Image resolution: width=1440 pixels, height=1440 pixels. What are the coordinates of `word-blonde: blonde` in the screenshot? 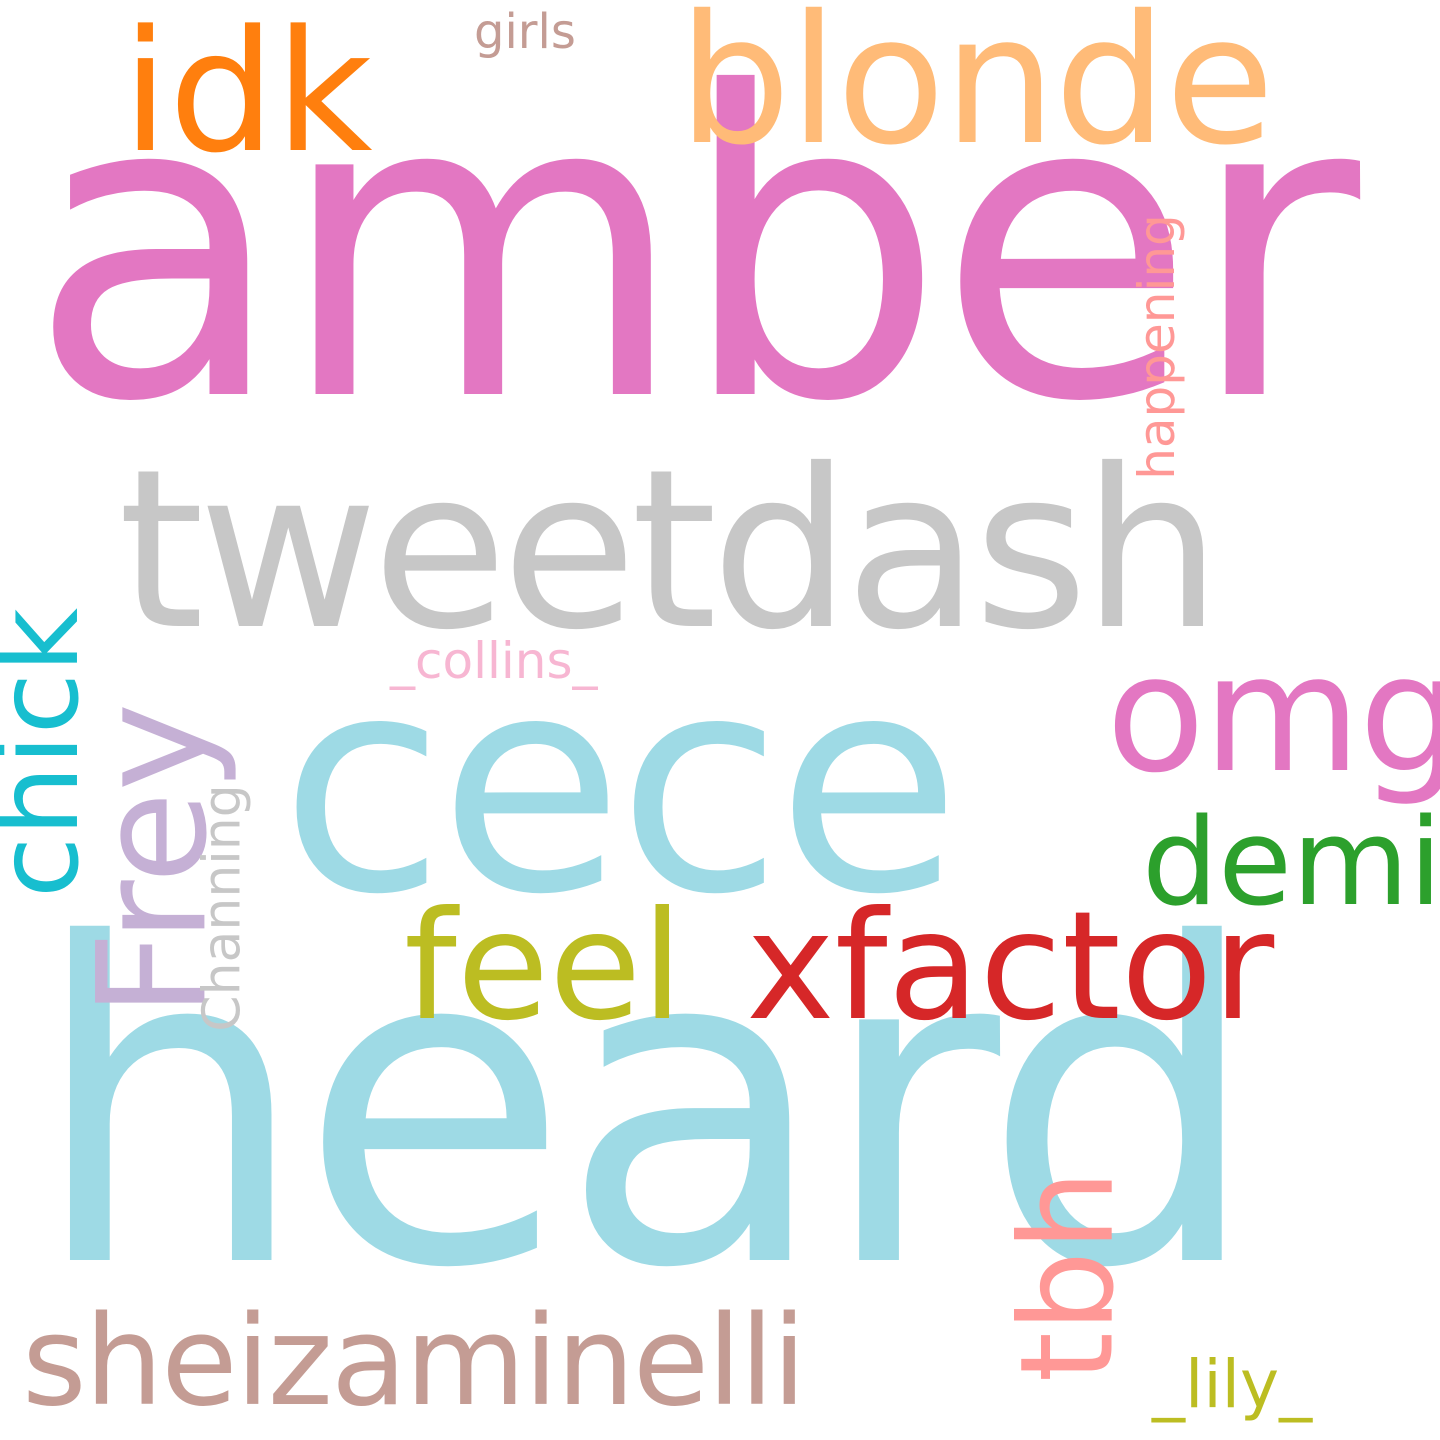 It's located at (976, 92).